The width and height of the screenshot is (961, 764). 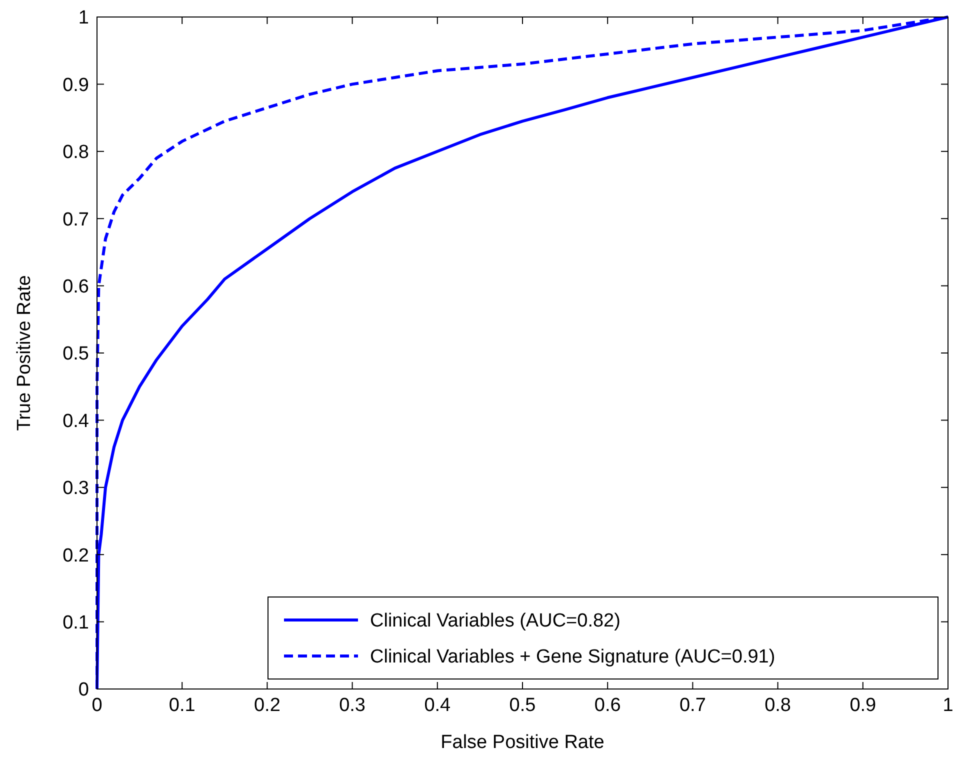 I want to click on y-axis-title: True Positive Rate, so click(x=24, y=353).